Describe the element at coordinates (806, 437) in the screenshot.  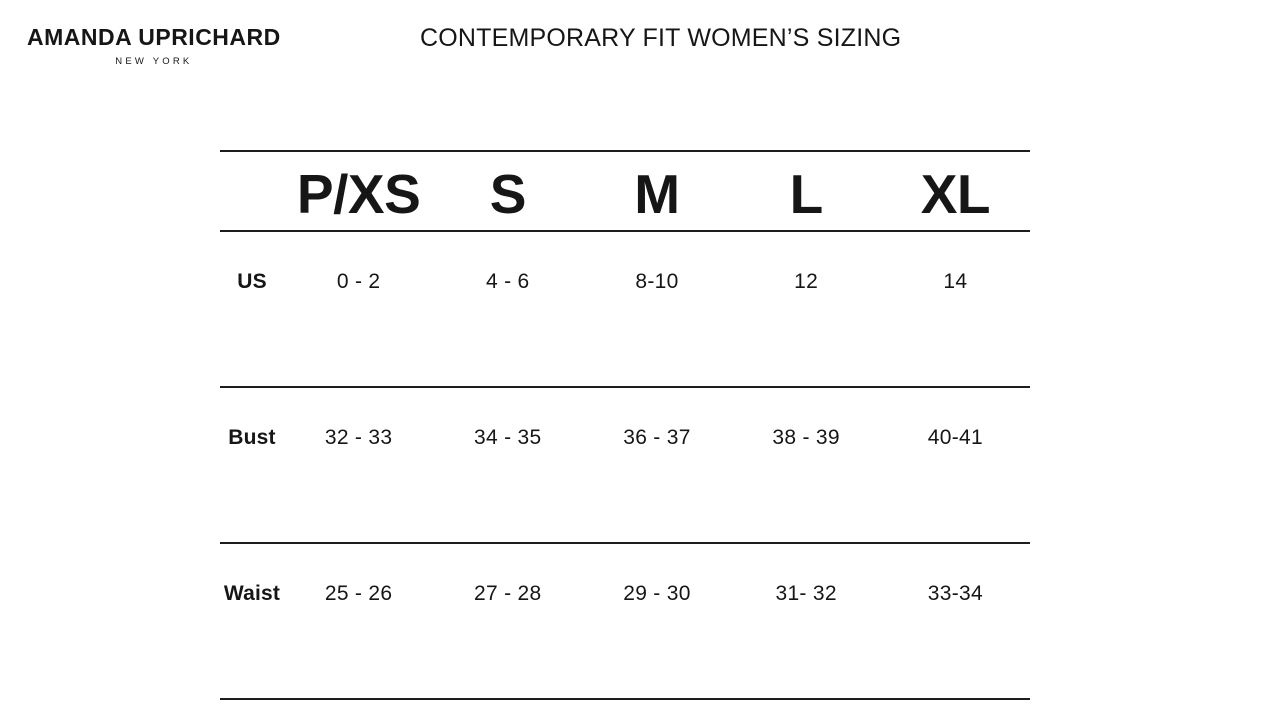
I see `size-cell: 38 - 39` at that location.